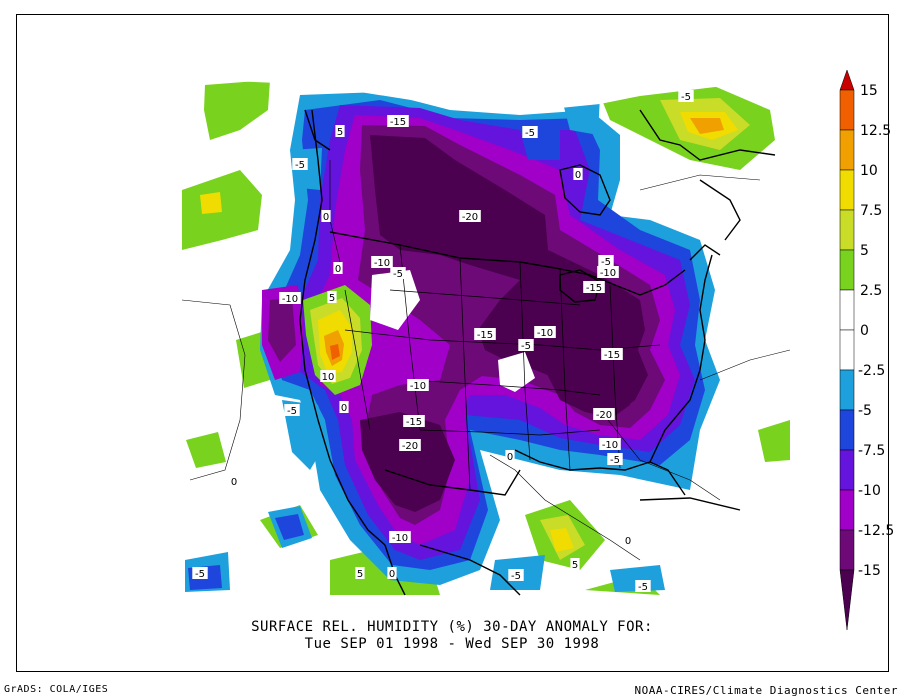 This screenshot has height=699, width=904. Describe the element at coordinates (419, 332) in the screenshot. I see `oregon-moist-core` at that location.